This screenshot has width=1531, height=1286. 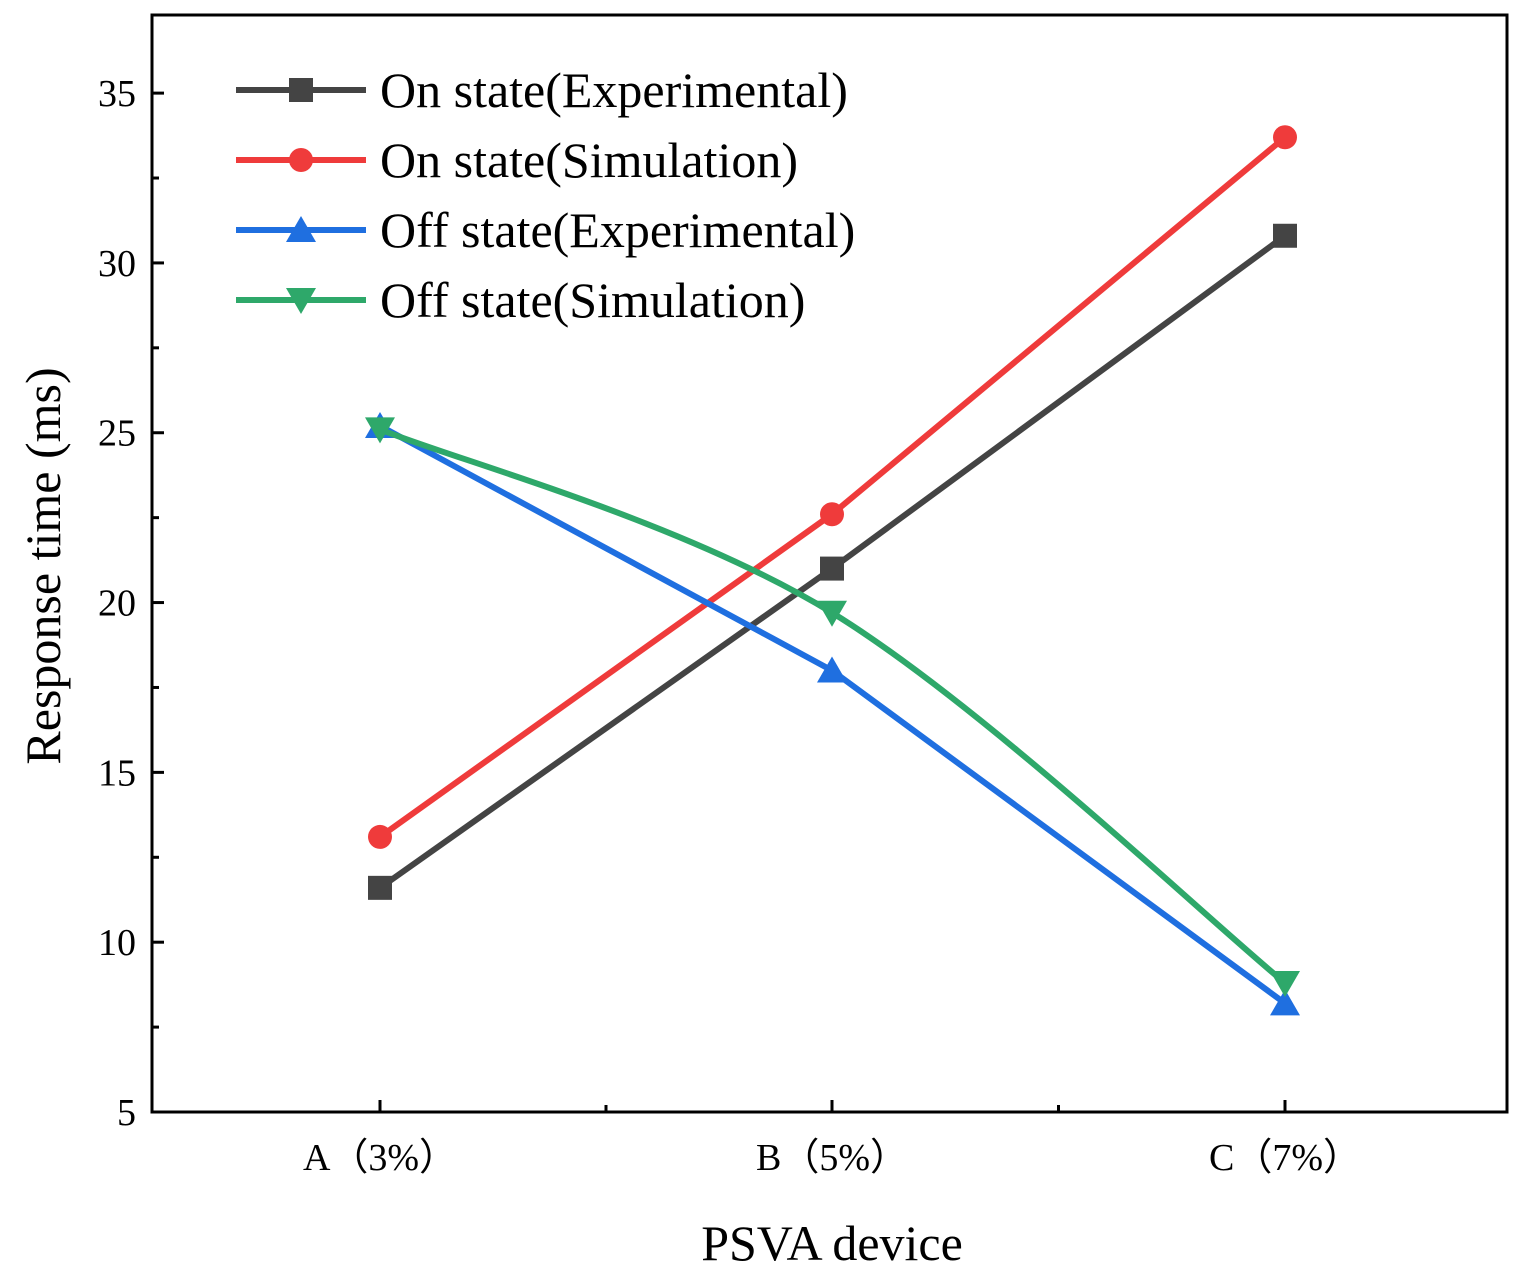 I want to click on x-axis-ticks: A（3%） B（5%） C（7%）, so click(x=832, y=1139).